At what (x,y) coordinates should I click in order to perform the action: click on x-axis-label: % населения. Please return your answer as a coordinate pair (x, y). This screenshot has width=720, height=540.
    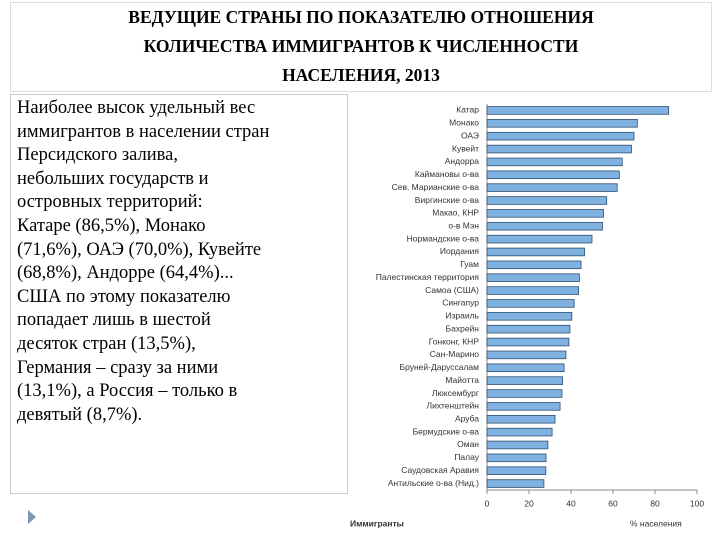
    Looking at the image, I should click on (656, 523).